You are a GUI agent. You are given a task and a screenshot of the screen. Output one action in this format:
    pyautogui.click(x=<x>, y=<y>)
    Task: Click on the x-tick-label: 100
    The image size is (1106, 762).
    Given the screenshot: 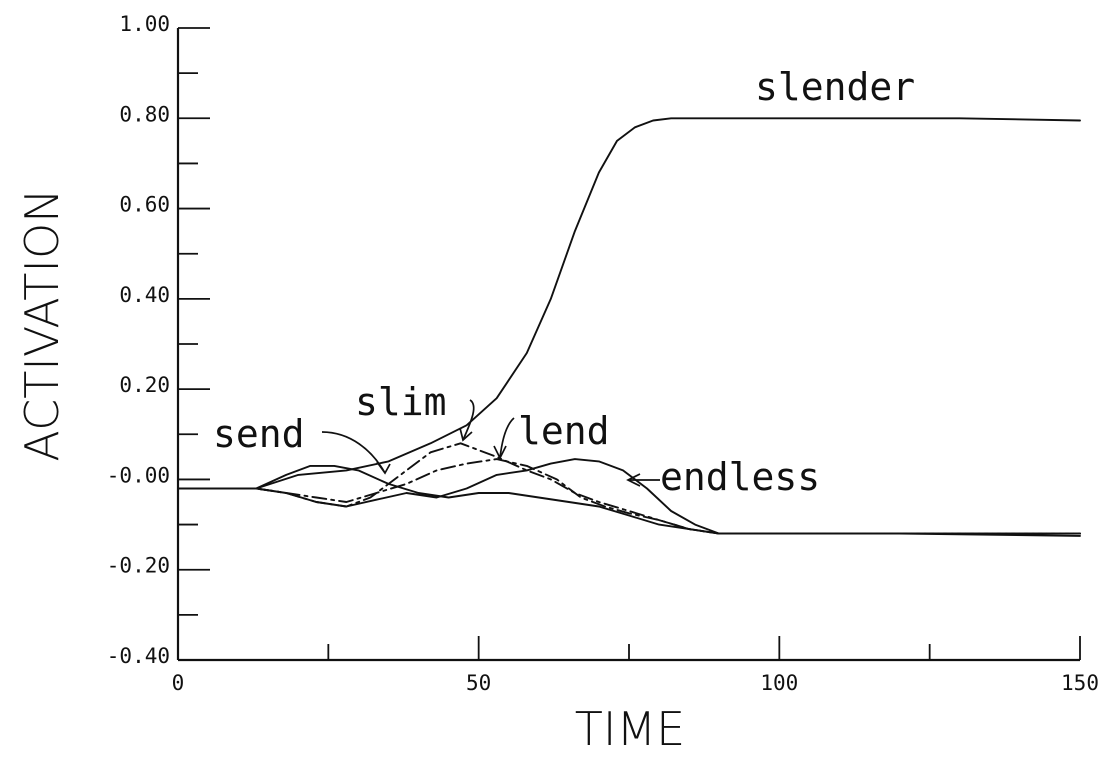 What is the action you would take?
    pyautogui.click(x=779, y=683)
    